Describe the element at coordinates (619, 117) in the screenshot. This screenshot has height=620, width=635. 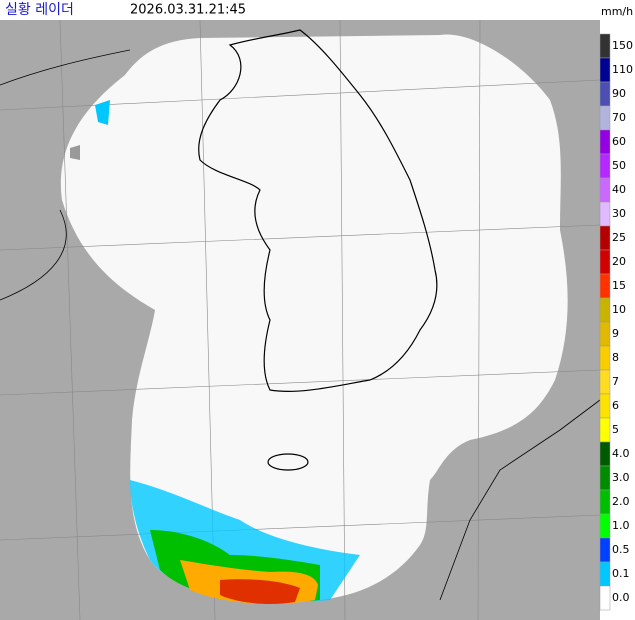
I see `legend-label: 70` at that location.